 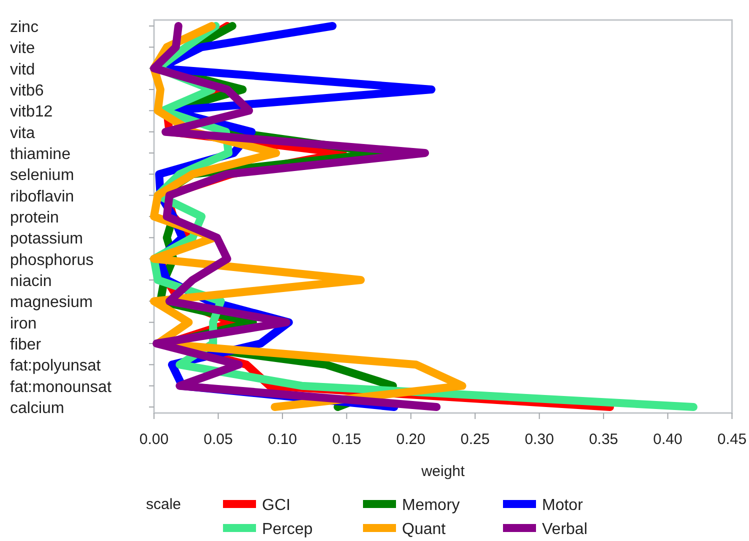 I want to click on x-tick-label: 0.45, so click(x=732, y=439).